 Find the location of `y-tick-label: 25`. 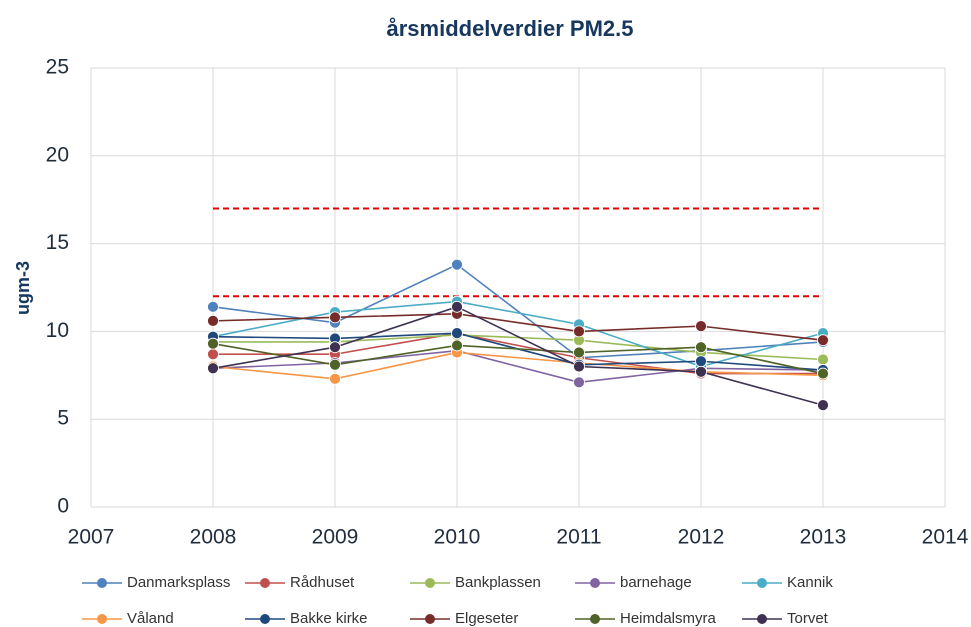

y-tick-label: 25 is located at coordinates (57, 67).